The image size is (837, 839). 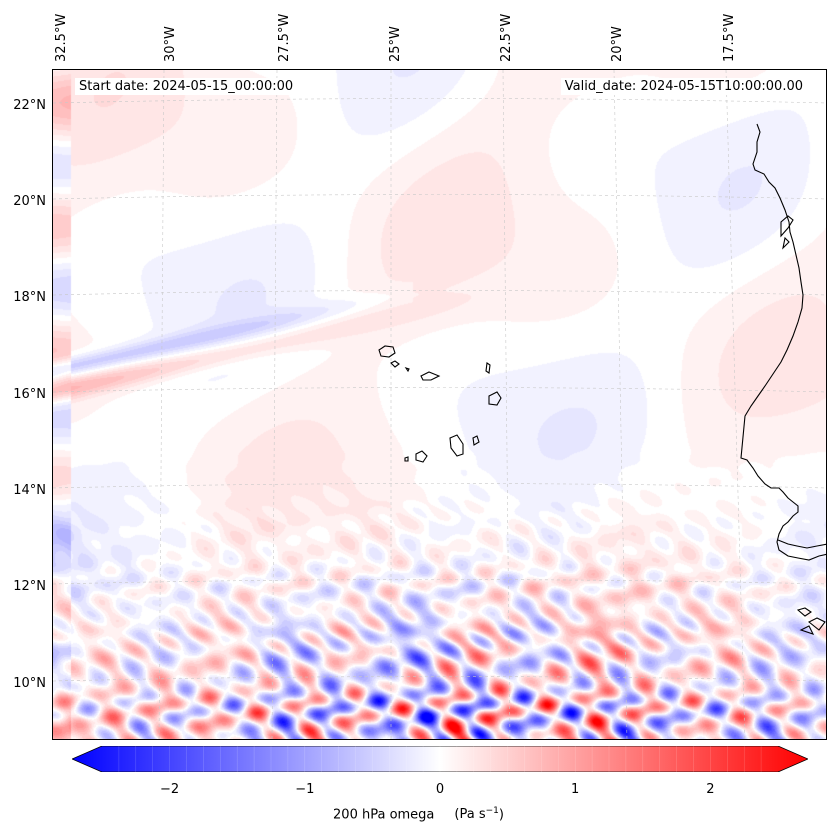 I want to click on africa-coastline-south, so click(x=801, y=544).